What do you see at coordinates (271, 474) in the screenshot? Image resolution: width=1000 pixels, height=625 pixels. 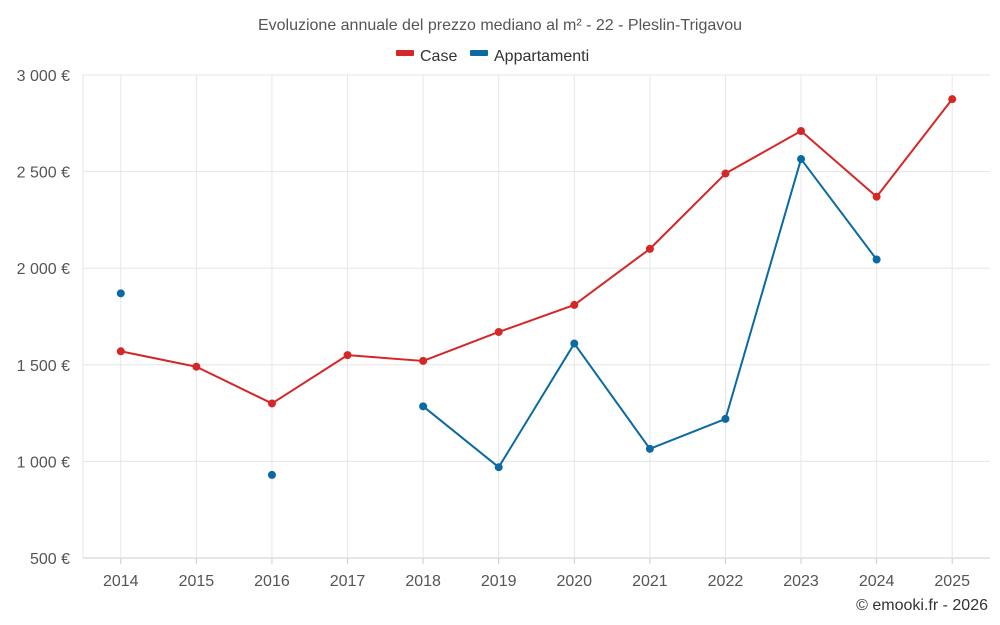 I see `series-1-point-2016` at bounding box center [271, 474].